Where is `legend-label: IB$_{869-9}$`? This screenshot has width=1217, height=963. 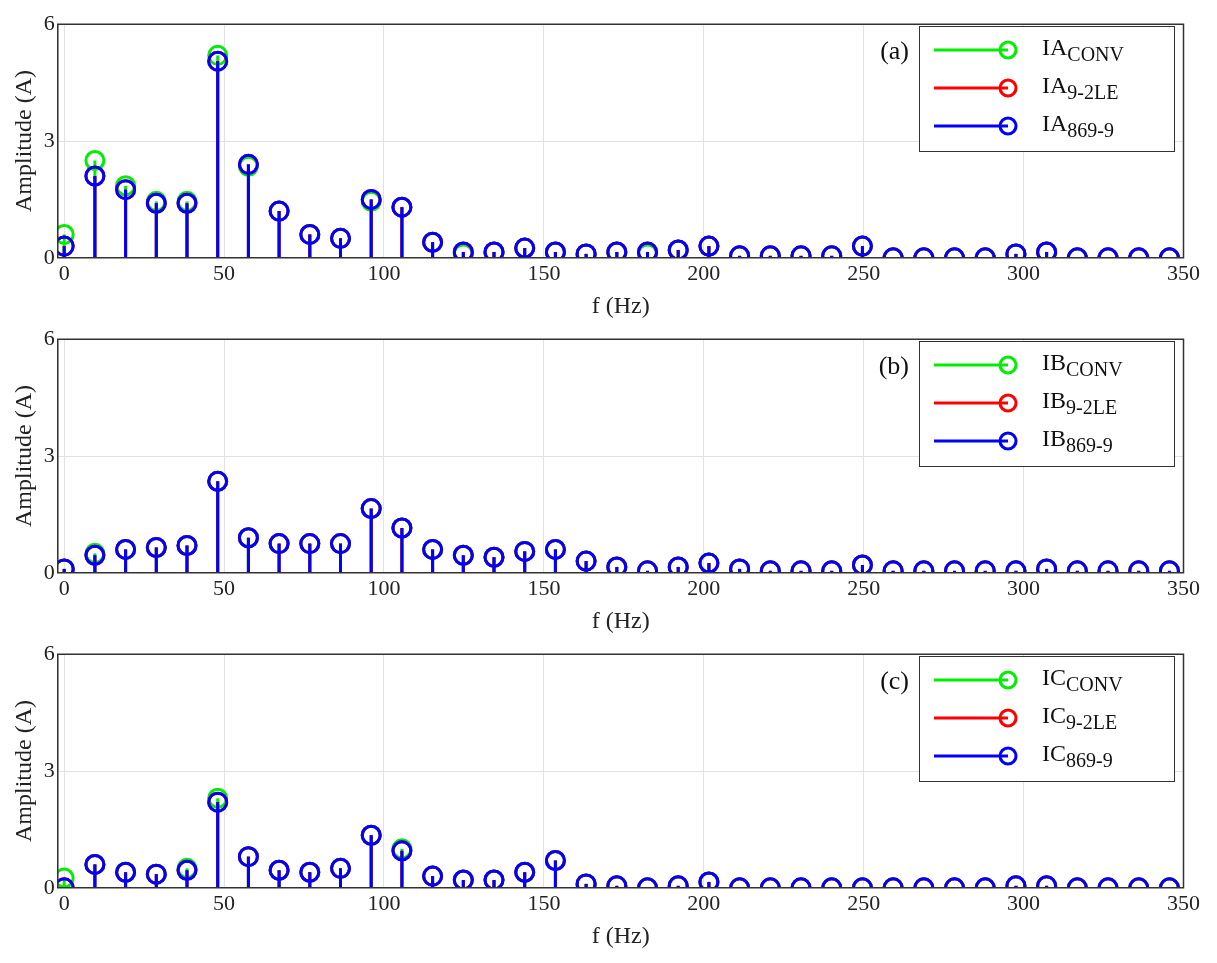
legend-label: IB$_{869-9}$ is located at coordinates (1078, 441).